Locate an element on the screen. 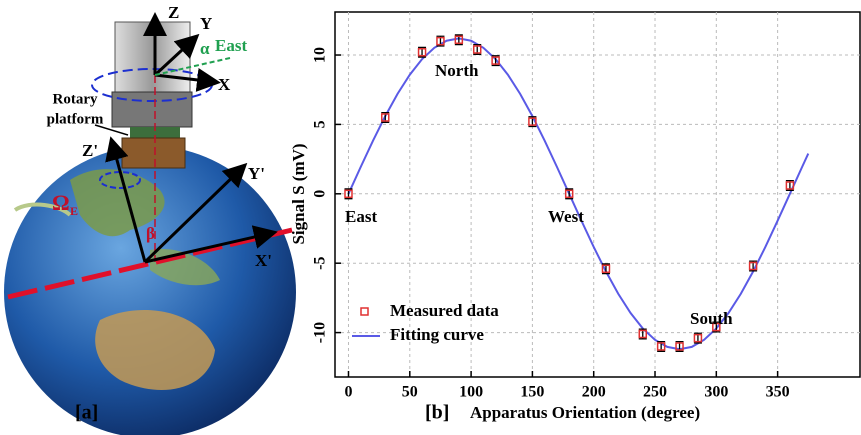  legend-marker is located at coordinates (364, 311).